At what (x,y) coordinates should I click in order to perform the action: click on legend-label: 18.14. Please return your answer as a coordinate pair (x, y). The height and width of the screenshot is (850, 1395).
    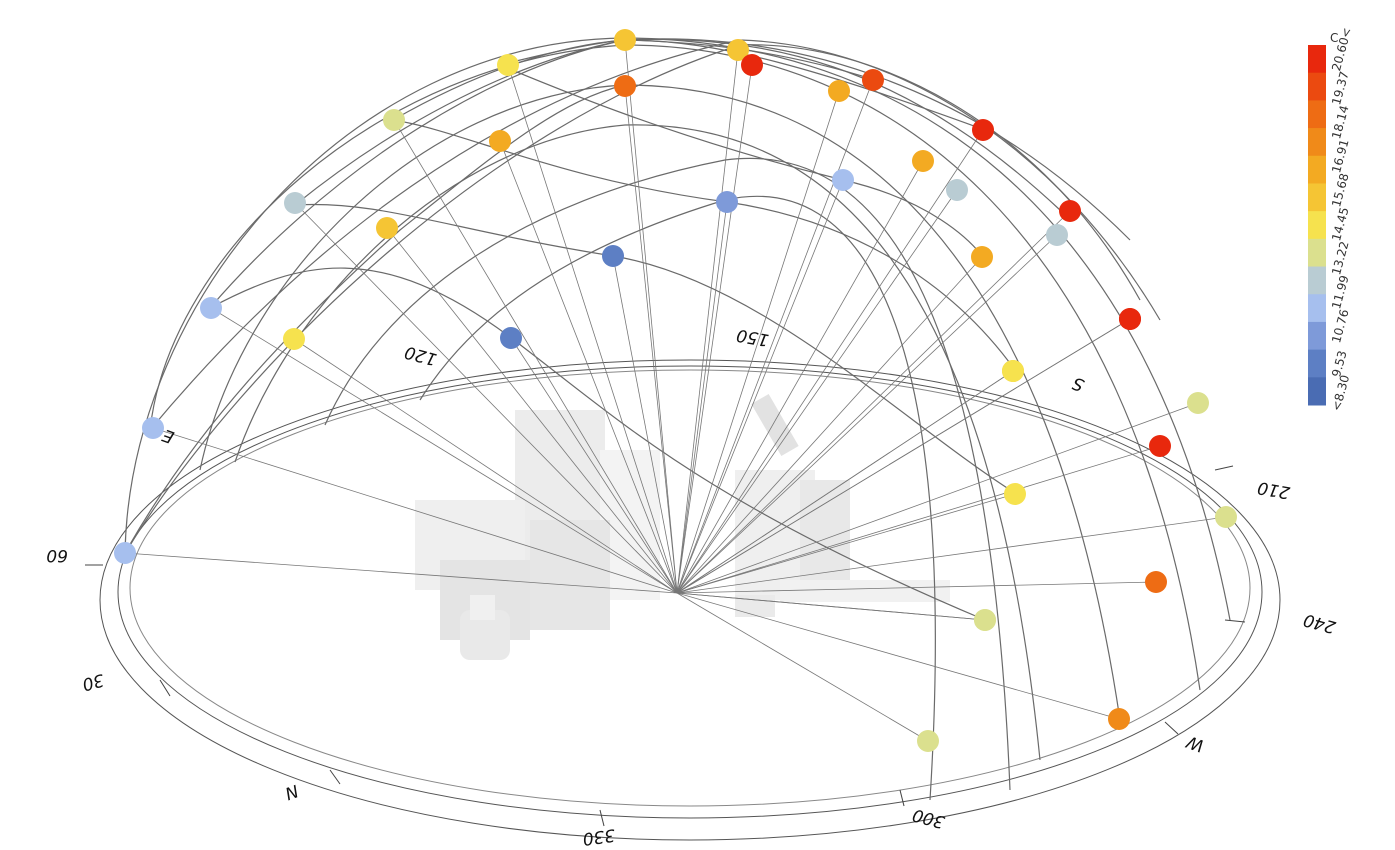
    Looking at the image, I should click on (1340, 122).